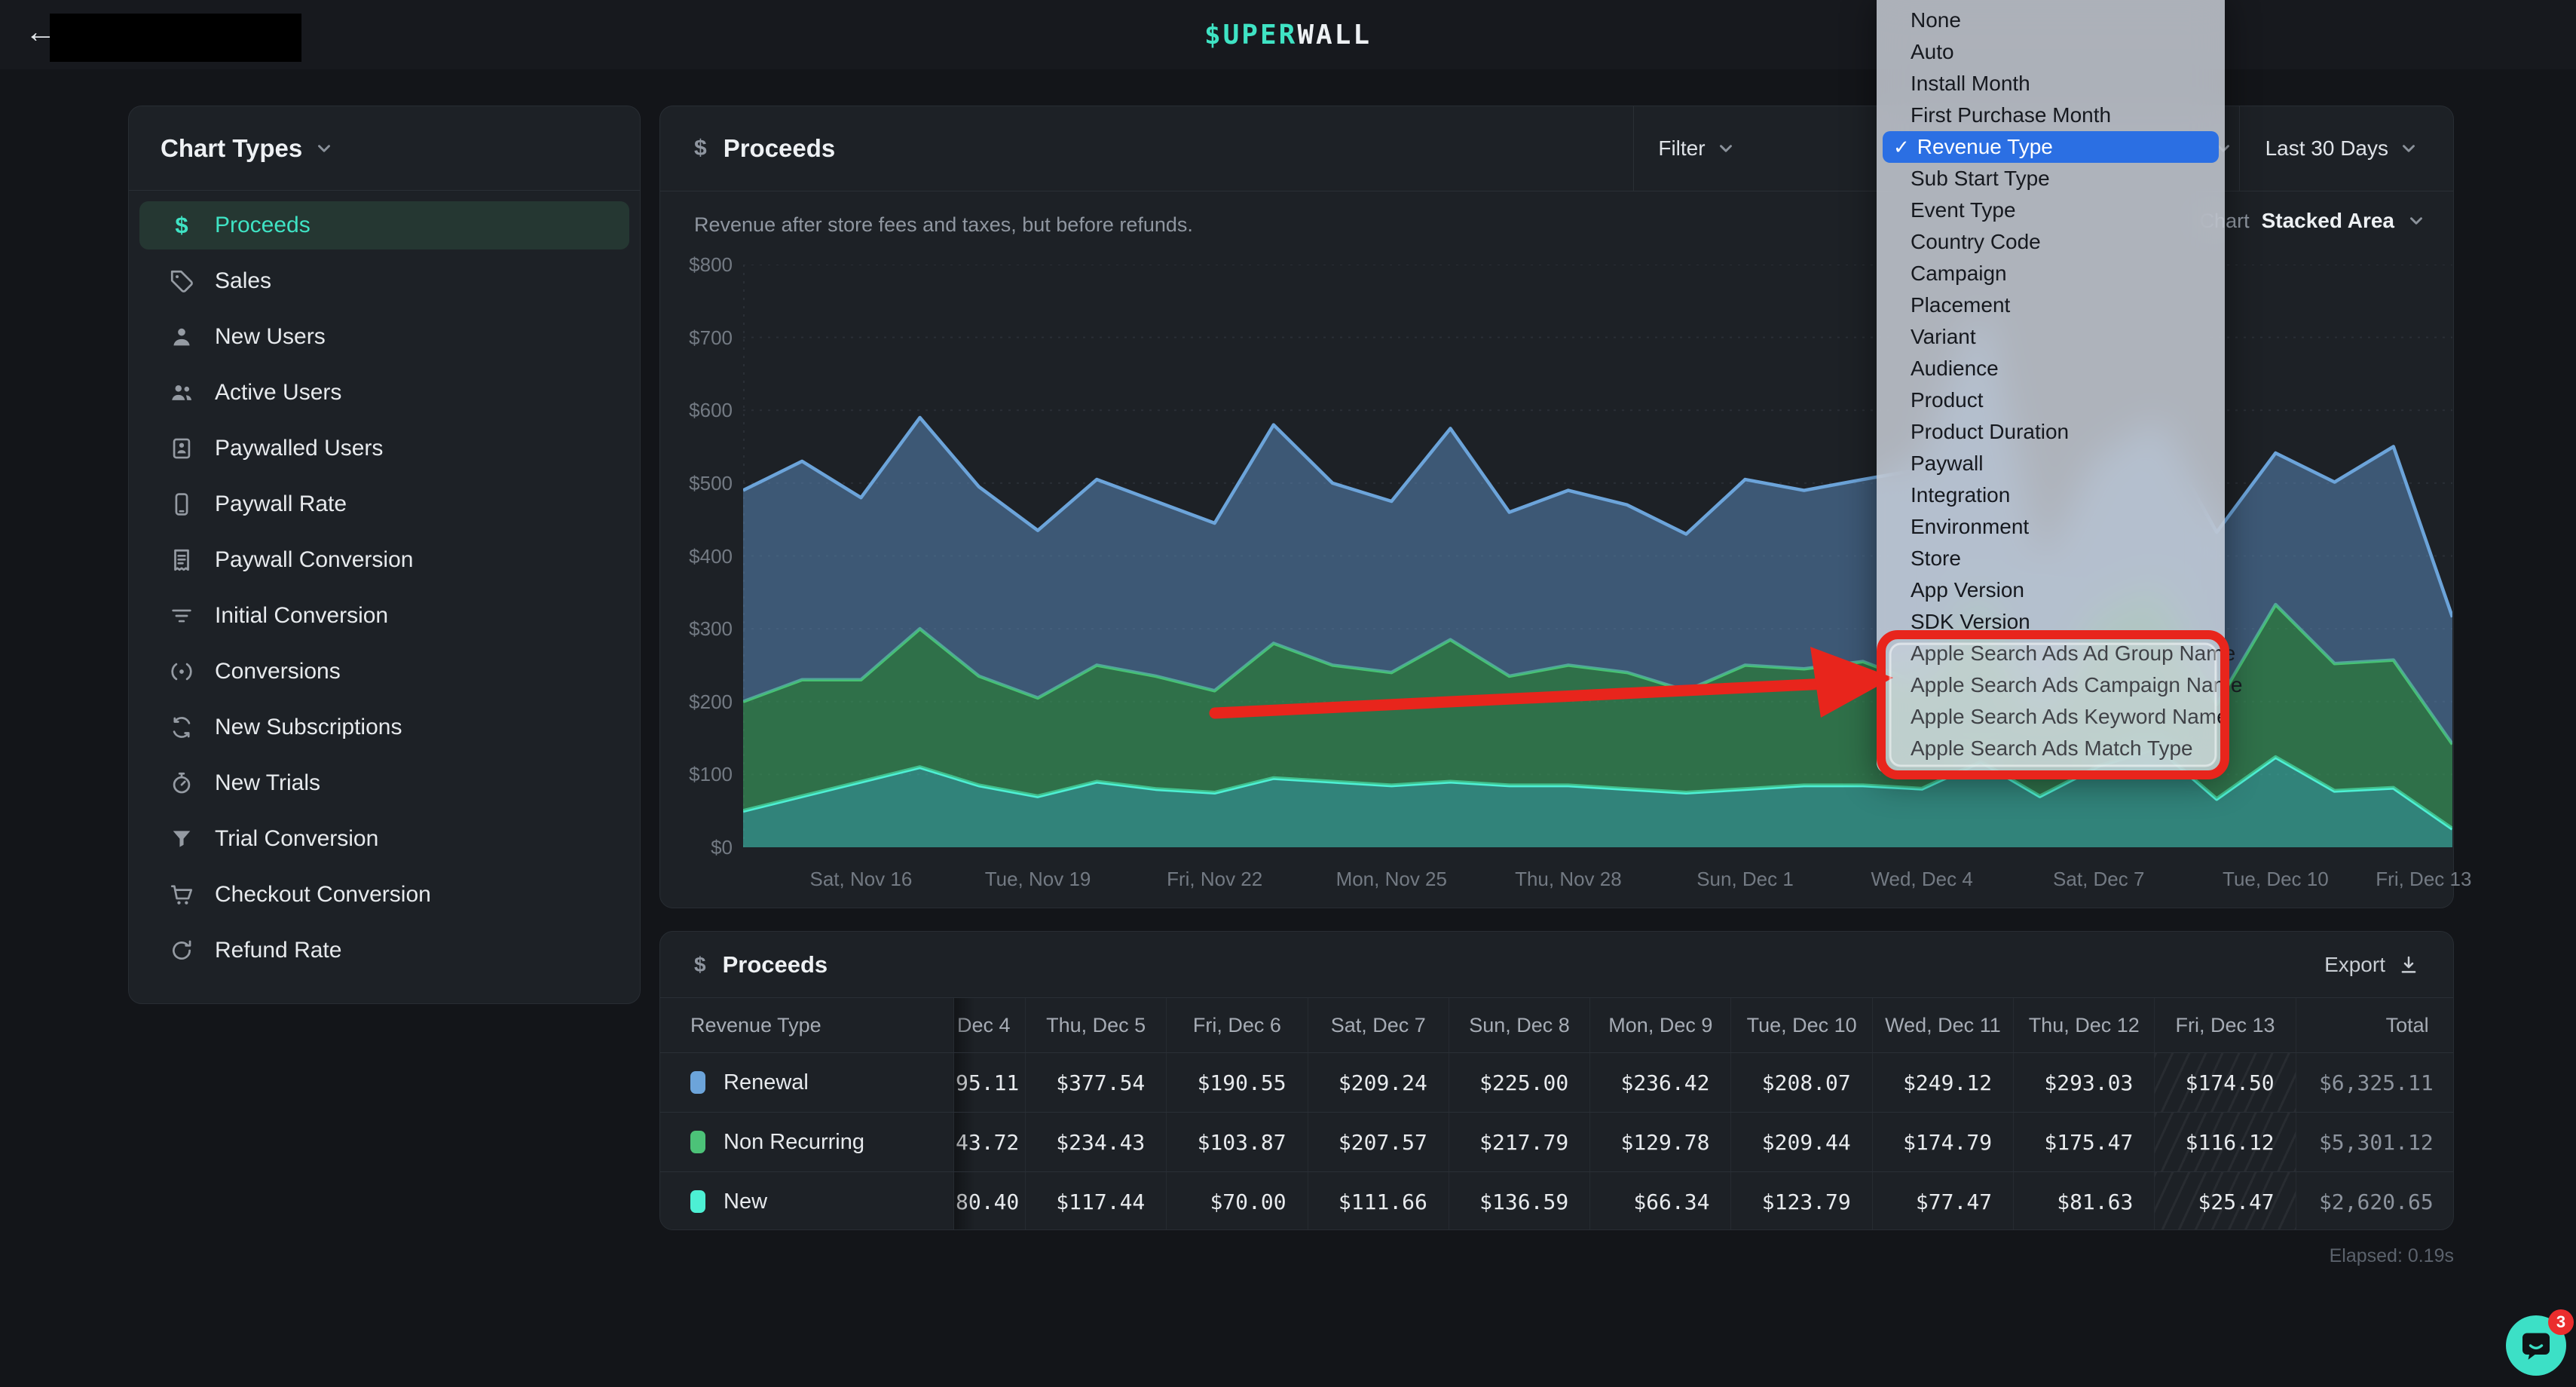 The image size is (2576, 1387). Describe the element at coordinates (2077, 685) in the screenshot. I see `menu-item-label: Apple Search Ads Campaign Name` at that location.